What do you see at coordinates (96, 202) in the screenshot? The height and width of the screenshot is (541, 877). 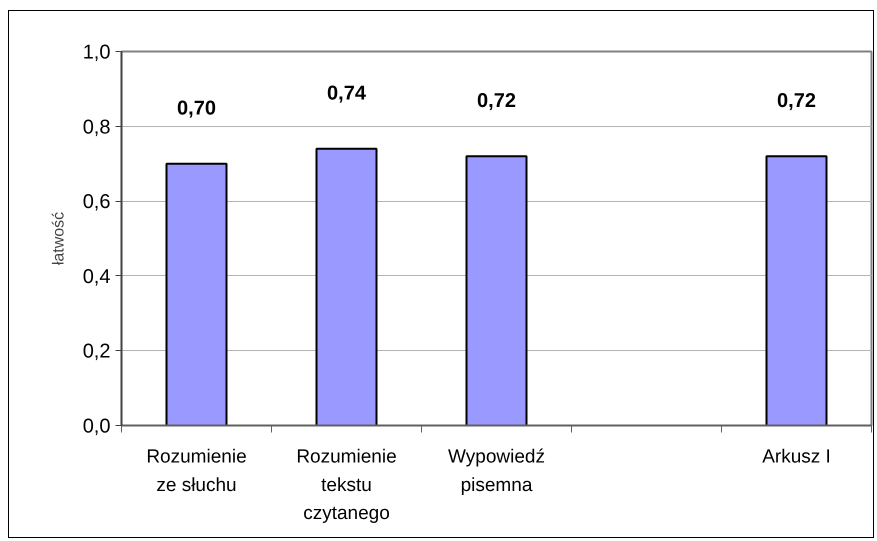 I see `y-tick-label: 0,6` at bounding box center [96, 202].